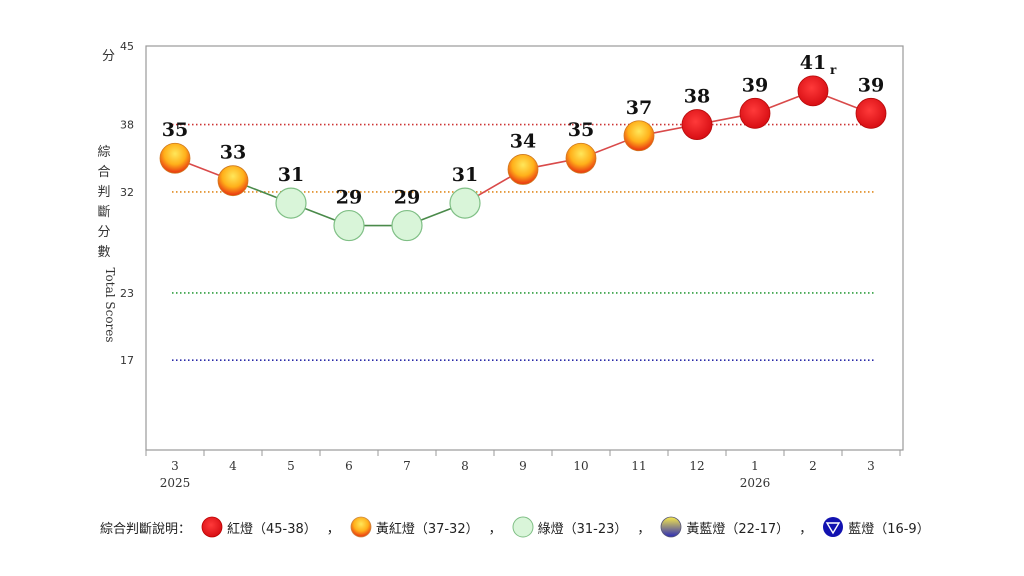 The width and height of the screenshot is (1024, 576). I want to click on x-tick-label: 6, so click(349, 466).